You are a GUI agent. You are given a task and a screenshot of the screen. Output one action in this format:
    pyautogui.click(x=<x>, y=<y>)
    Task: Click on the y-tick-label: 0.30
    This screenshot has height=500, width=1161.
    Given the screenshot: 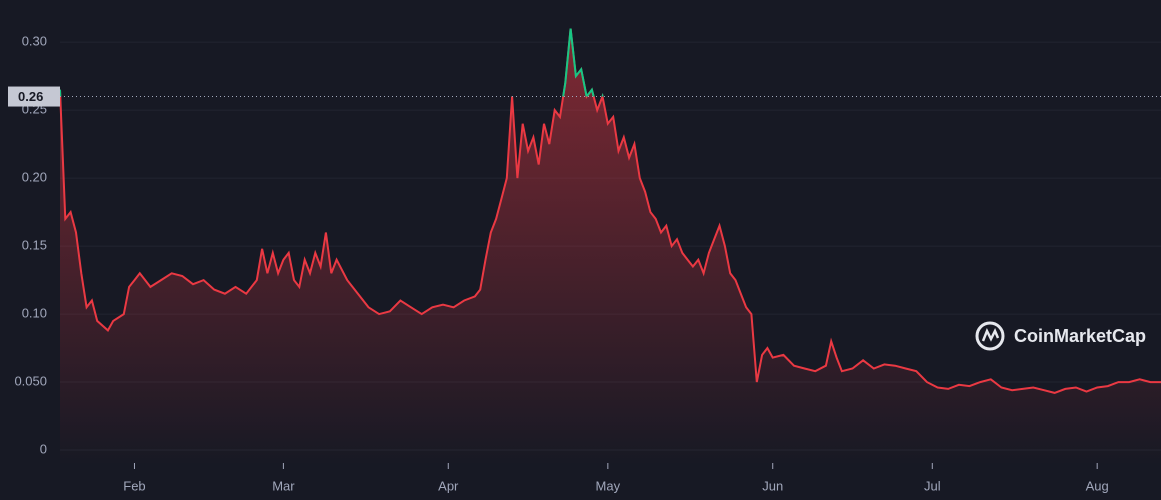 What is the action you would take?
    pyautogui.click(x=34, y=41)
    